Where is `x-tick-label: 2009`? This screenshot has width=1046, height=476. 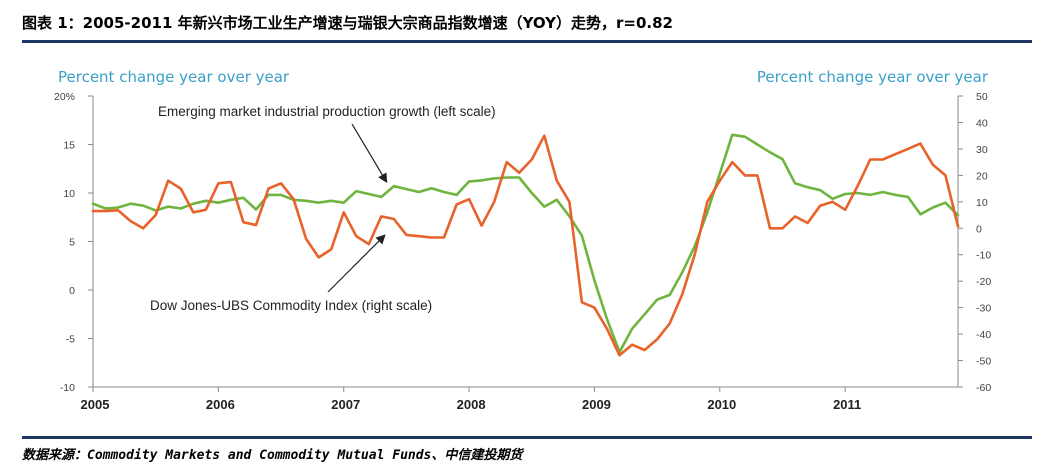 x-tick-label: 2009 is located at coordinates (596, 404).